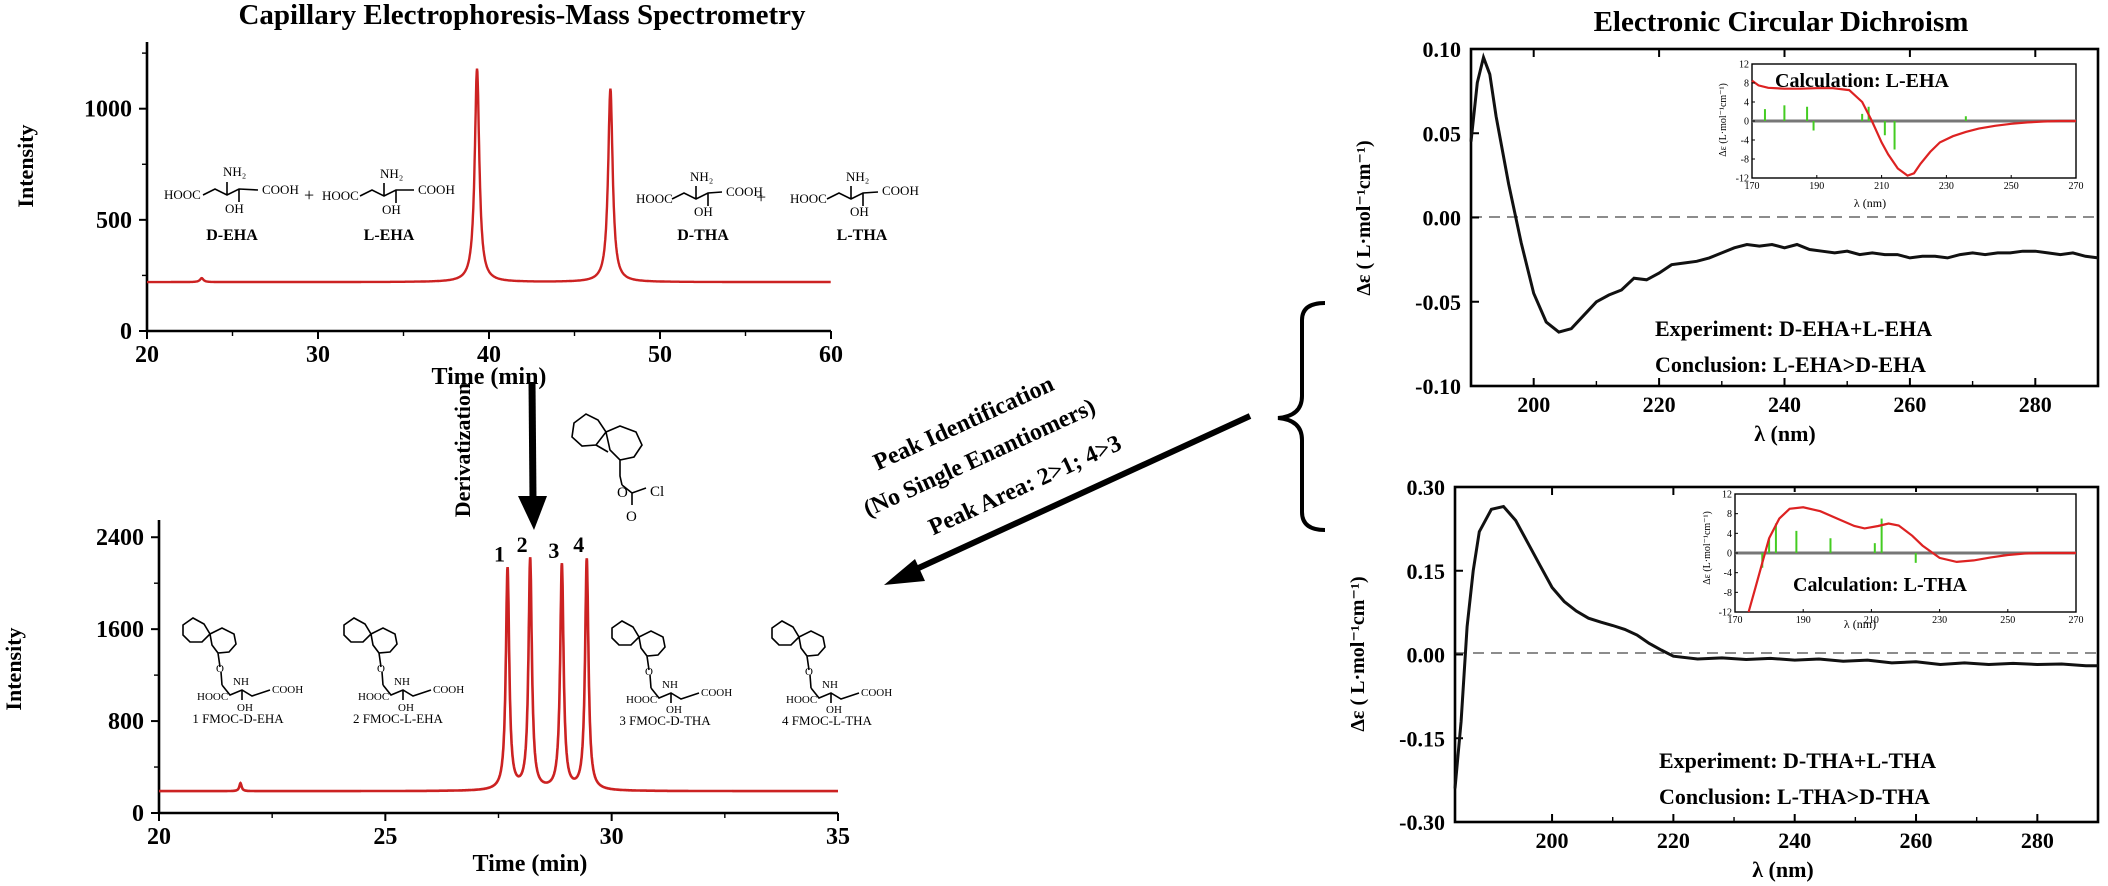 This screenshot has height=886, width=2108. Describe the element at coordinates (1794, 840) in the screenshot. I see `x-tick-label: 240` at that location.